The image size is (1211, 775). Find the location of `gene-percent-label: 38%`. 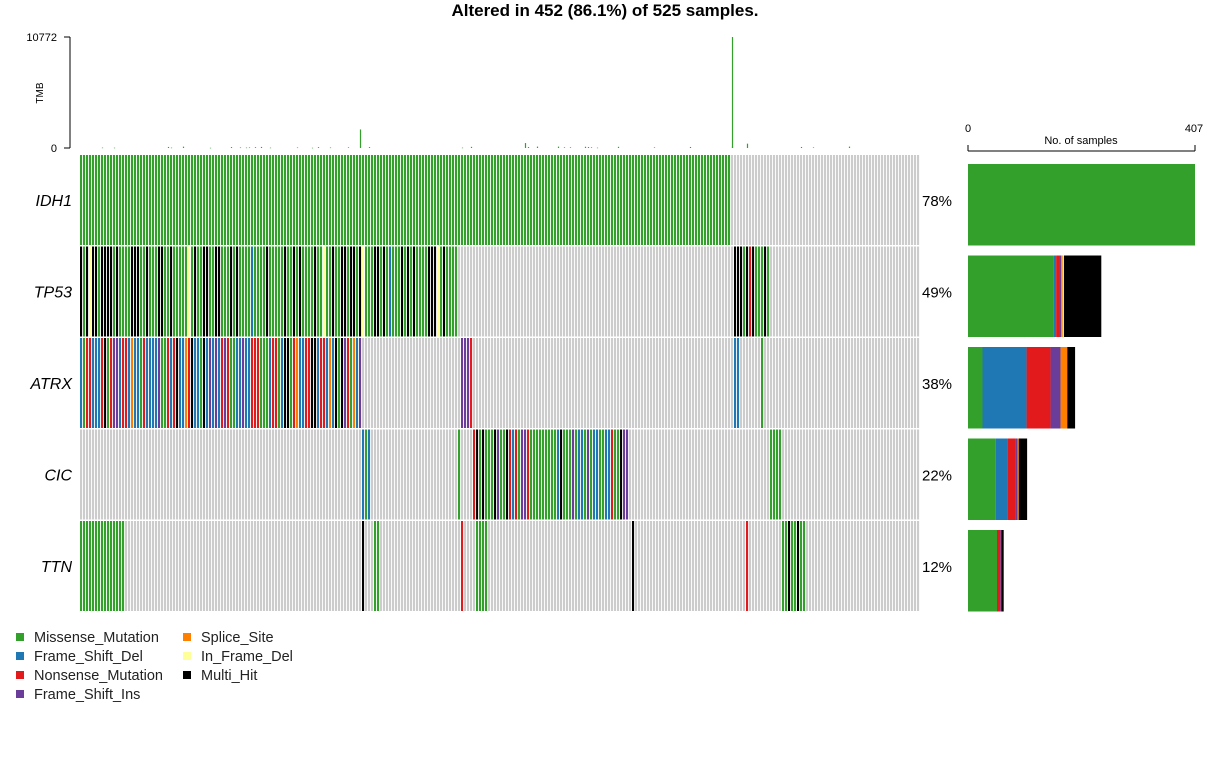

gene-percent-label: 38% is located at coordinates (937, 384).